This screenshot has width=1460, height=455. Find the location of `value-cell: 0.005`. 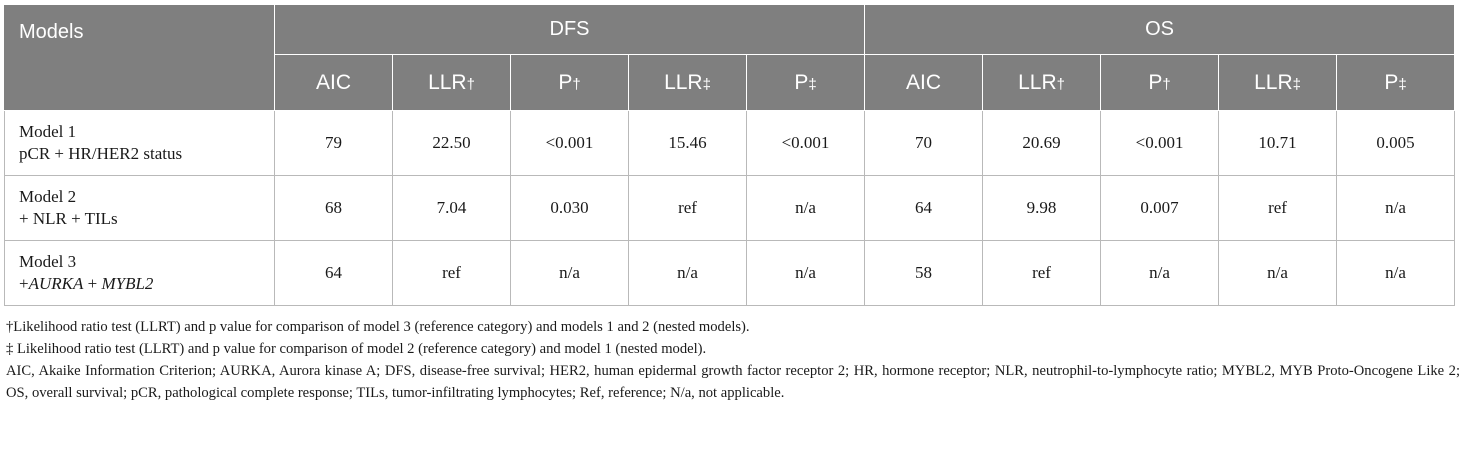

value-cell: 0.005 is located at coordinates (1396, 143).